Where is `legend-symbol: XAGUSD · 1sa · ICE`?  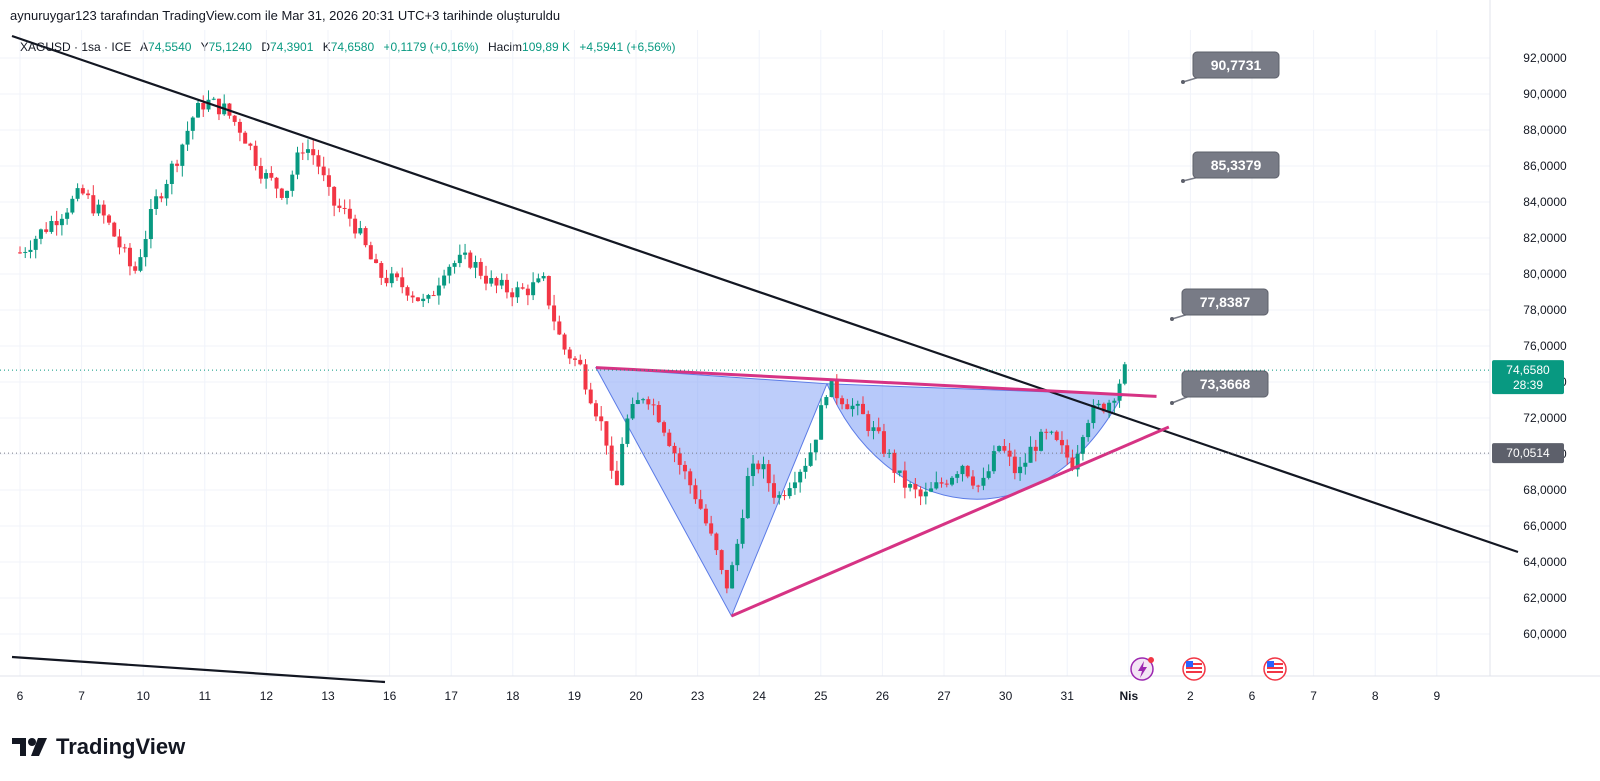 legend-symbol: XAGUSD · 1sa · ICE is located at coordinates (76, 47).